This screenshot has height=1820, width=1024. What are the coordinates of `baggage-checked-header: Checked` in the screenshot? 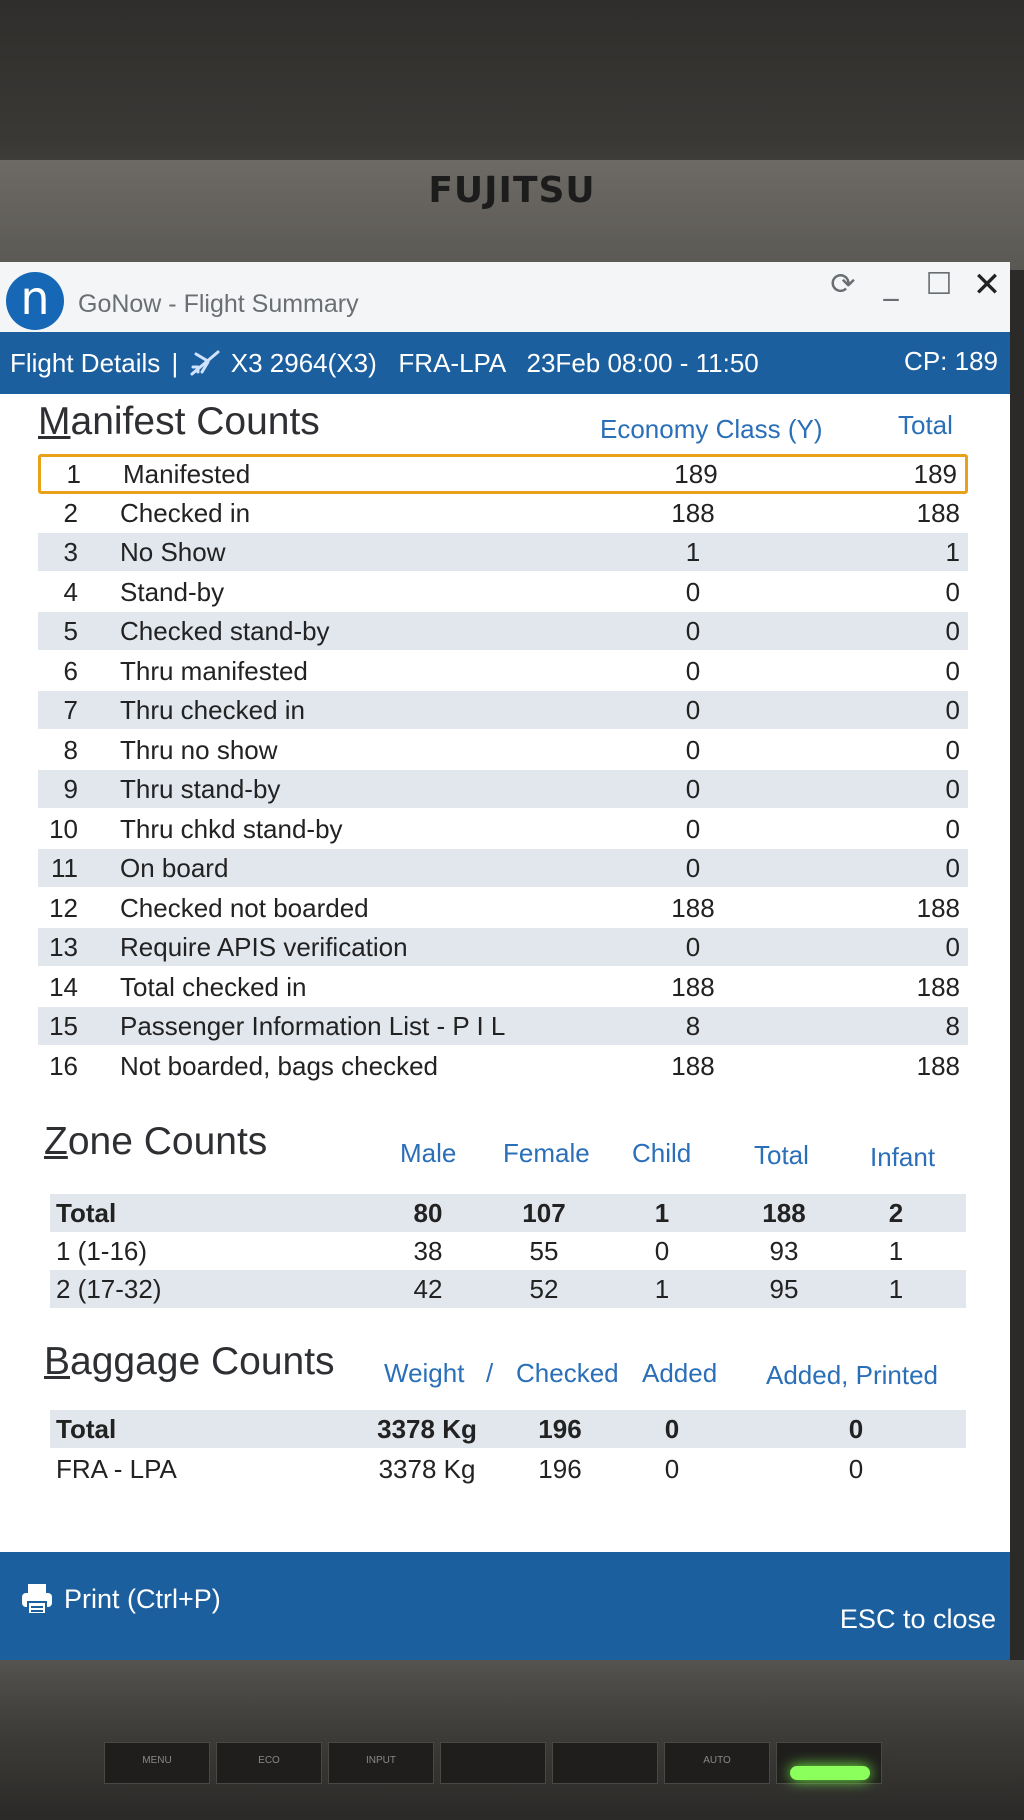 It's located at (567, 1373).